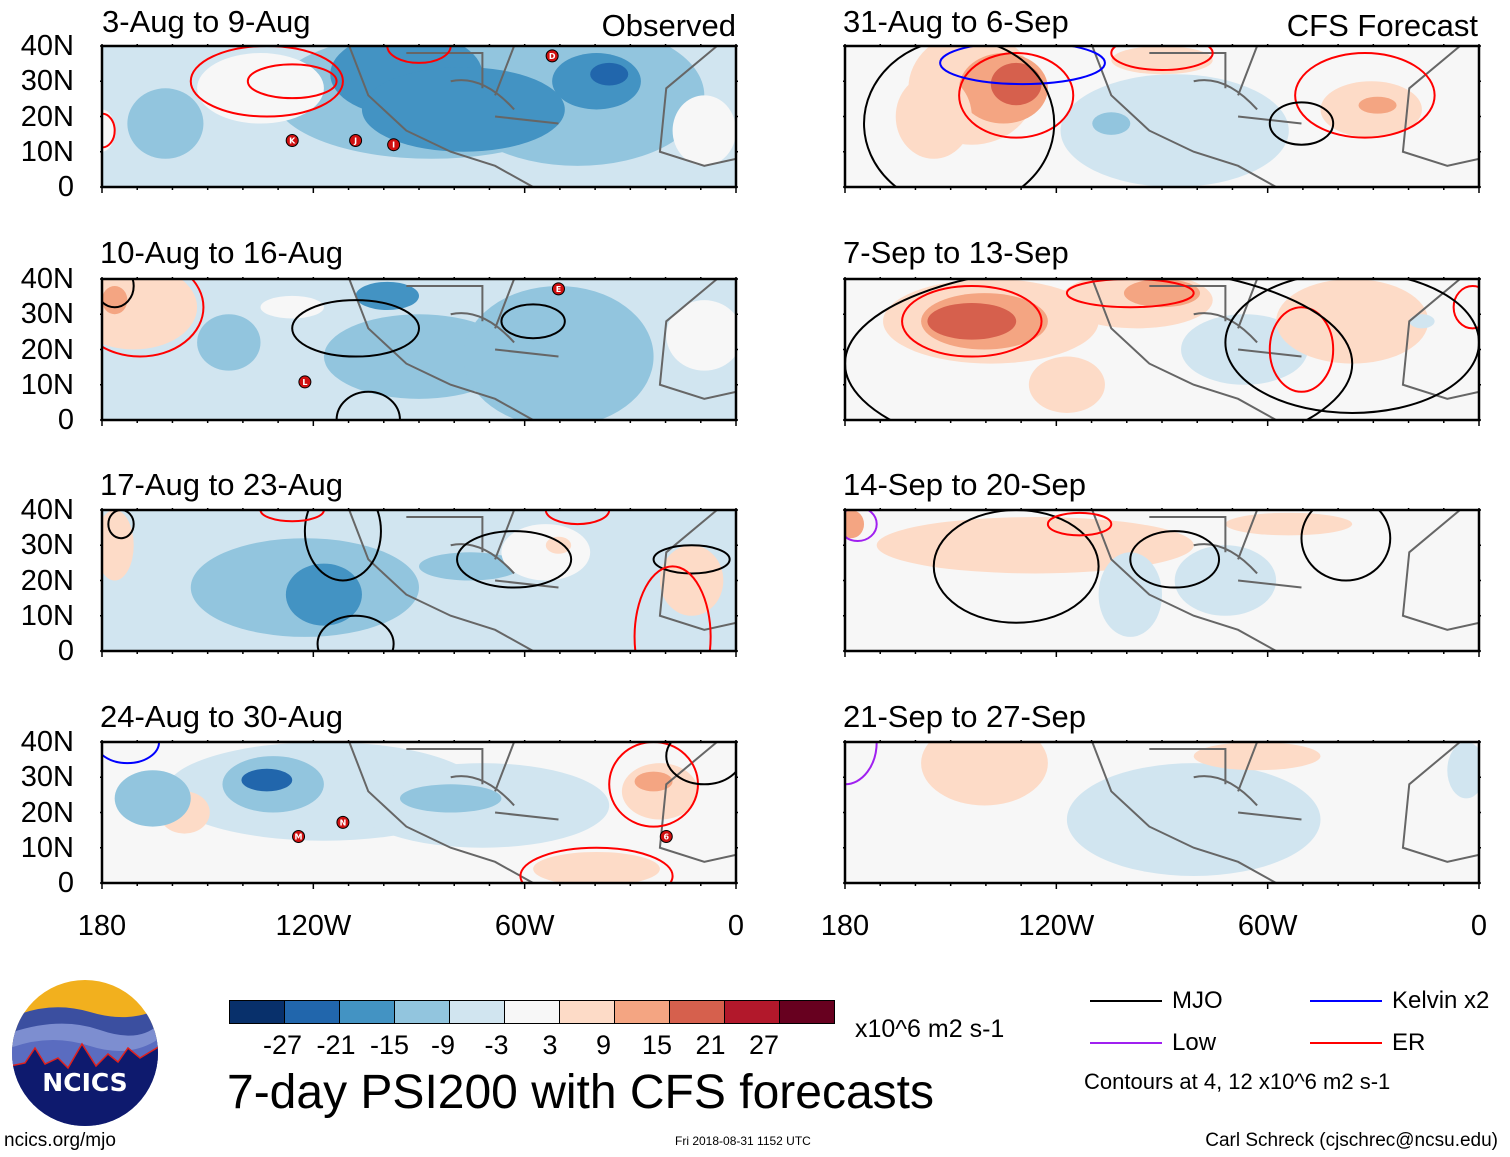  I want to click on storm-letter: D, so click(552, 56).